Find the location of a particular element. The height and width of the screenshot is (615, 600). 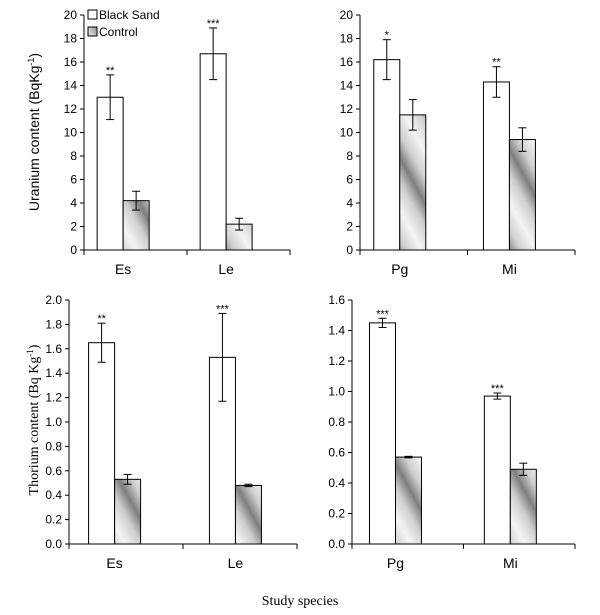

y-tick-label: 2.0 is located at coordinates (53, 300).